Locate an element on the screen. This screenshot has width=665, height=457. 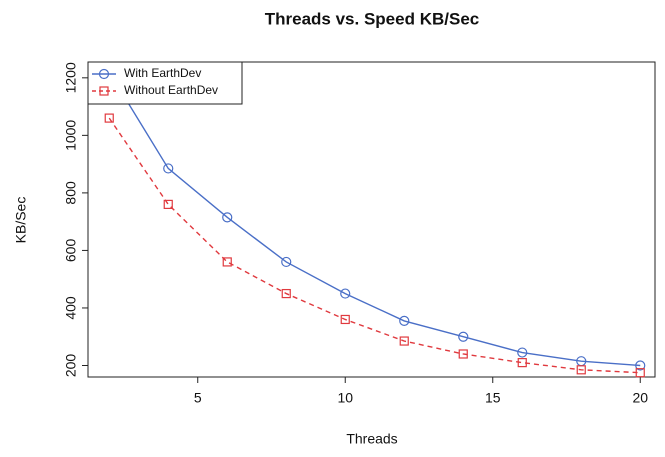
x-tick-label: 5 is located at coordinates (198, 398).